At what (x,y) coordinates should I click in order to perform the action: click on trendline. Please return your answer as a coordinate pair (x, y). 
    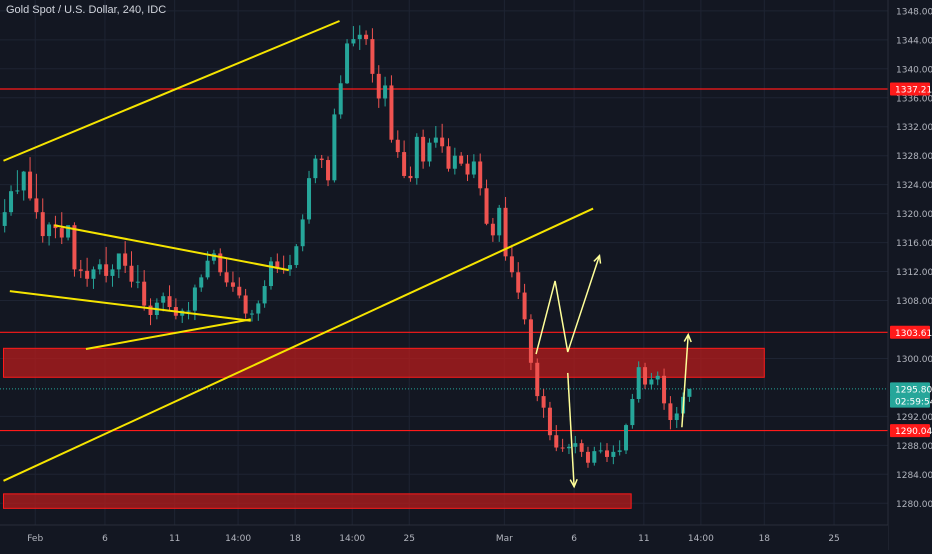
    Looking at the image, I should click on (168, 334).